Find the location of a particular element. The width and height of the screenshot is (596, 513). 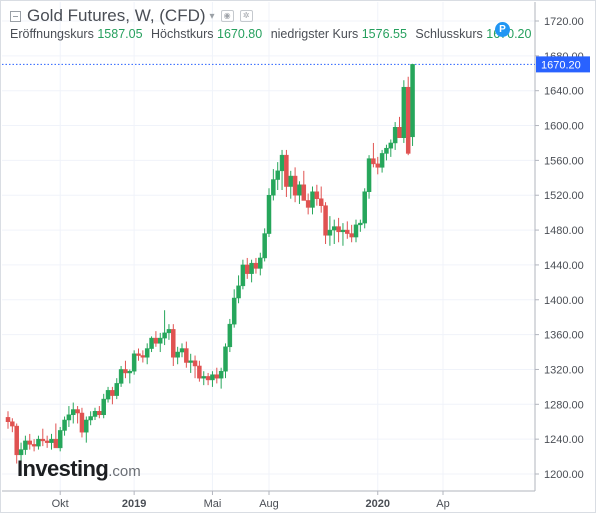

y-tick-label: 1560.00 is located at coordinates (564, 161).